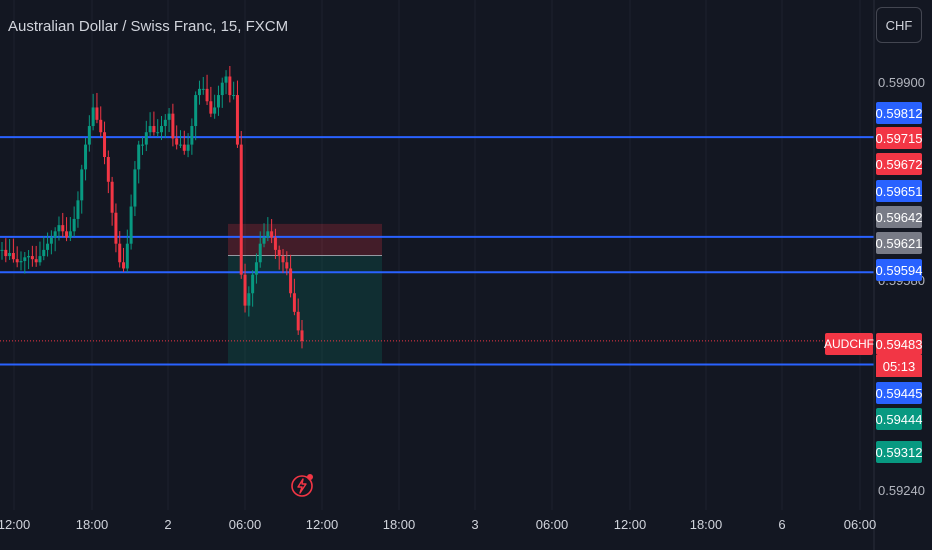 The image size is (932, 550). I want to click on x-tick-label-1: 18:00, so click(92, 524).